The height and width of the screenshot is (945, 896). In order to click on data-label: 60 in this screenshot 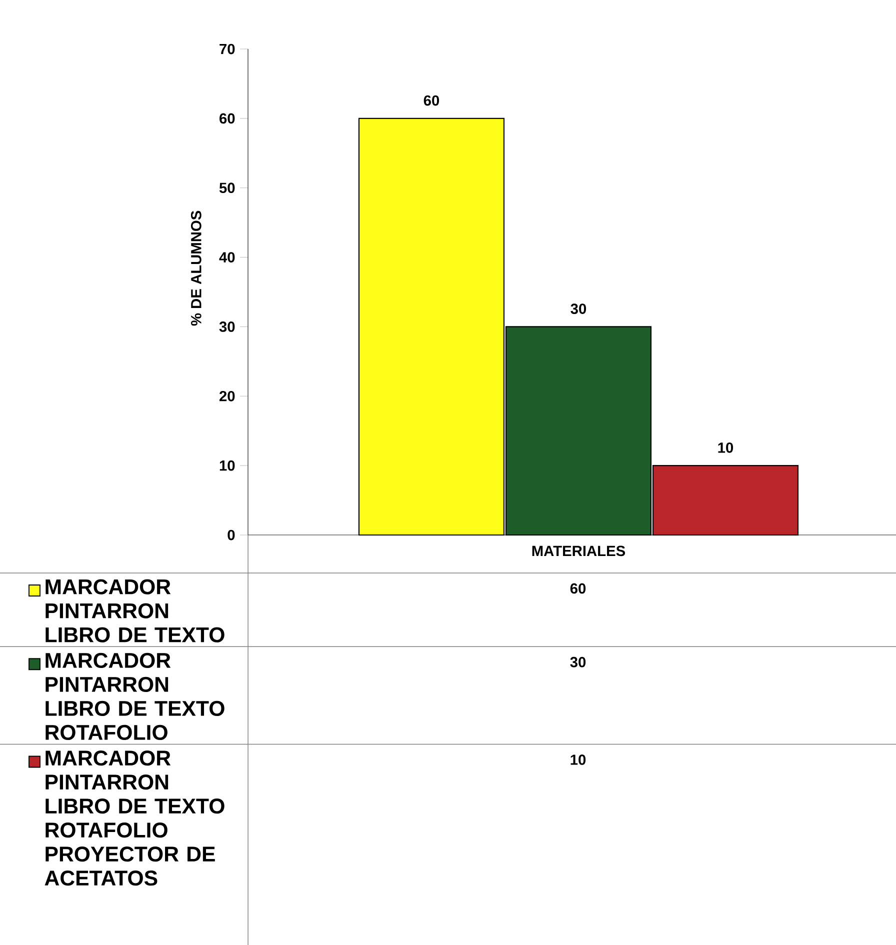, I will do `click(432, 100)`.